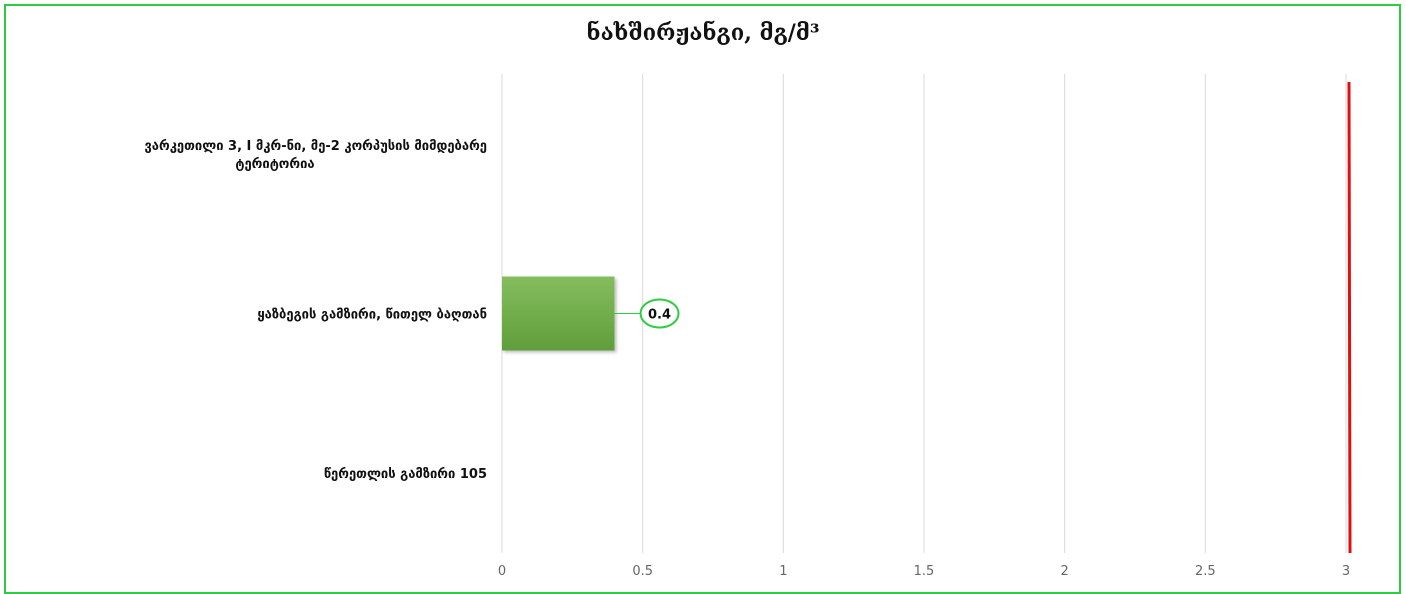 The image size is (1406, 594). I want to click on category-label-line: ტერიტორია, so click(274, 164).